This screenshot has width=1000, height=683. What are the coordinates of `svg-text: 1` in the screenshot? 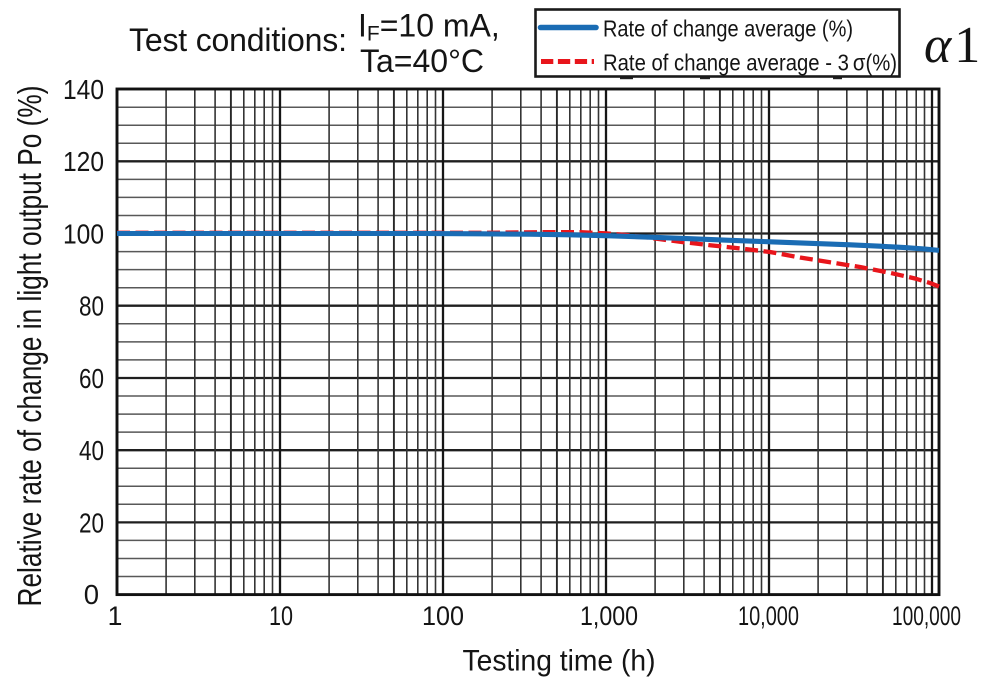 It's located at (115, 616).